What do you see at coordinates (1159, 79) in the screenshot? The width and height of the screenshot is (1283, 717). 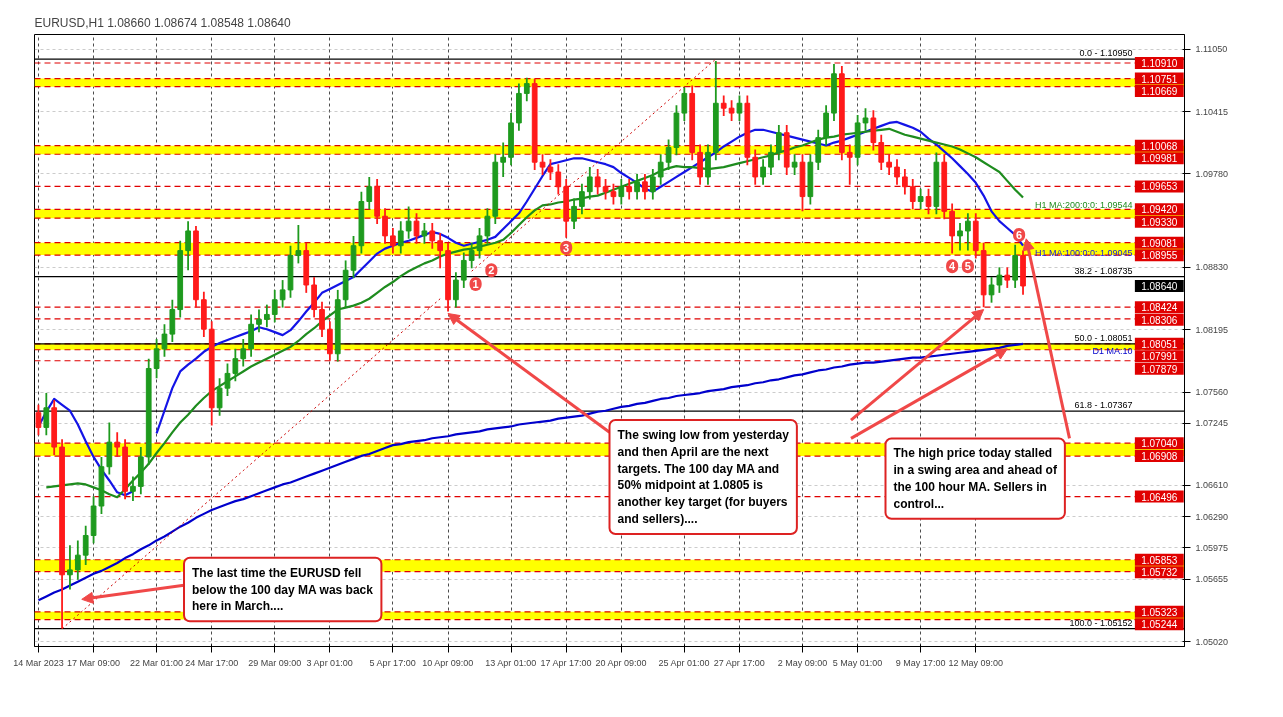 I see `ref-line-label: 1.10751` at bounding box center [1159, 79].